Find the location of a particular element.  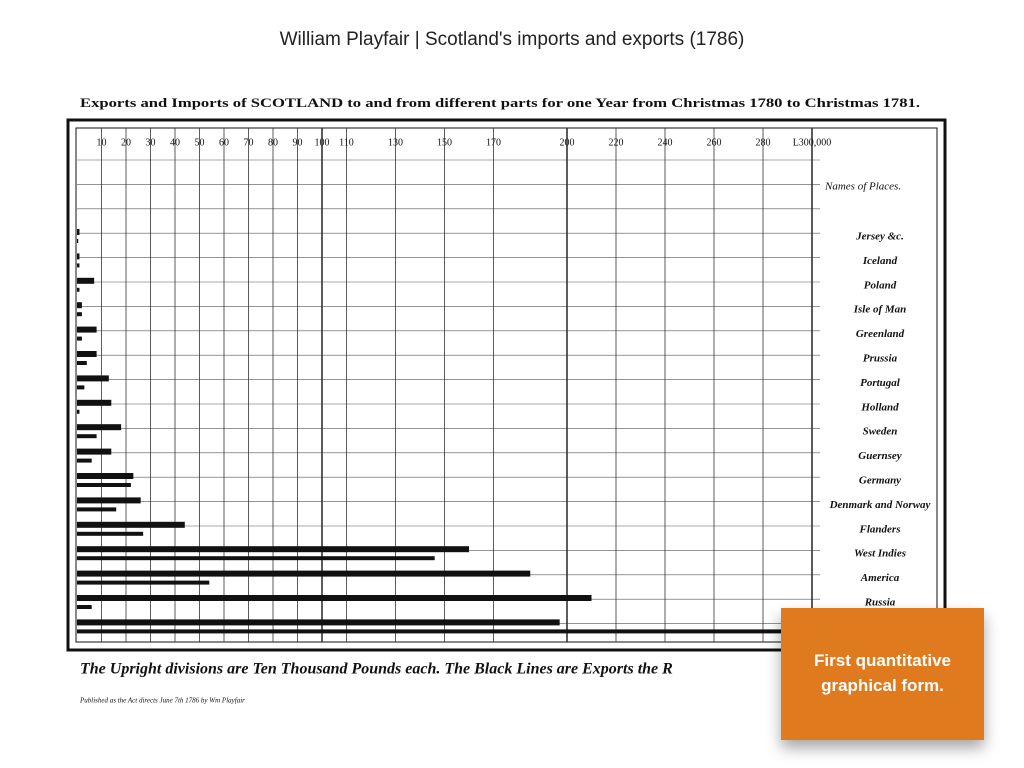

column-header: Names of Places. is located at coordinates (862, 187).